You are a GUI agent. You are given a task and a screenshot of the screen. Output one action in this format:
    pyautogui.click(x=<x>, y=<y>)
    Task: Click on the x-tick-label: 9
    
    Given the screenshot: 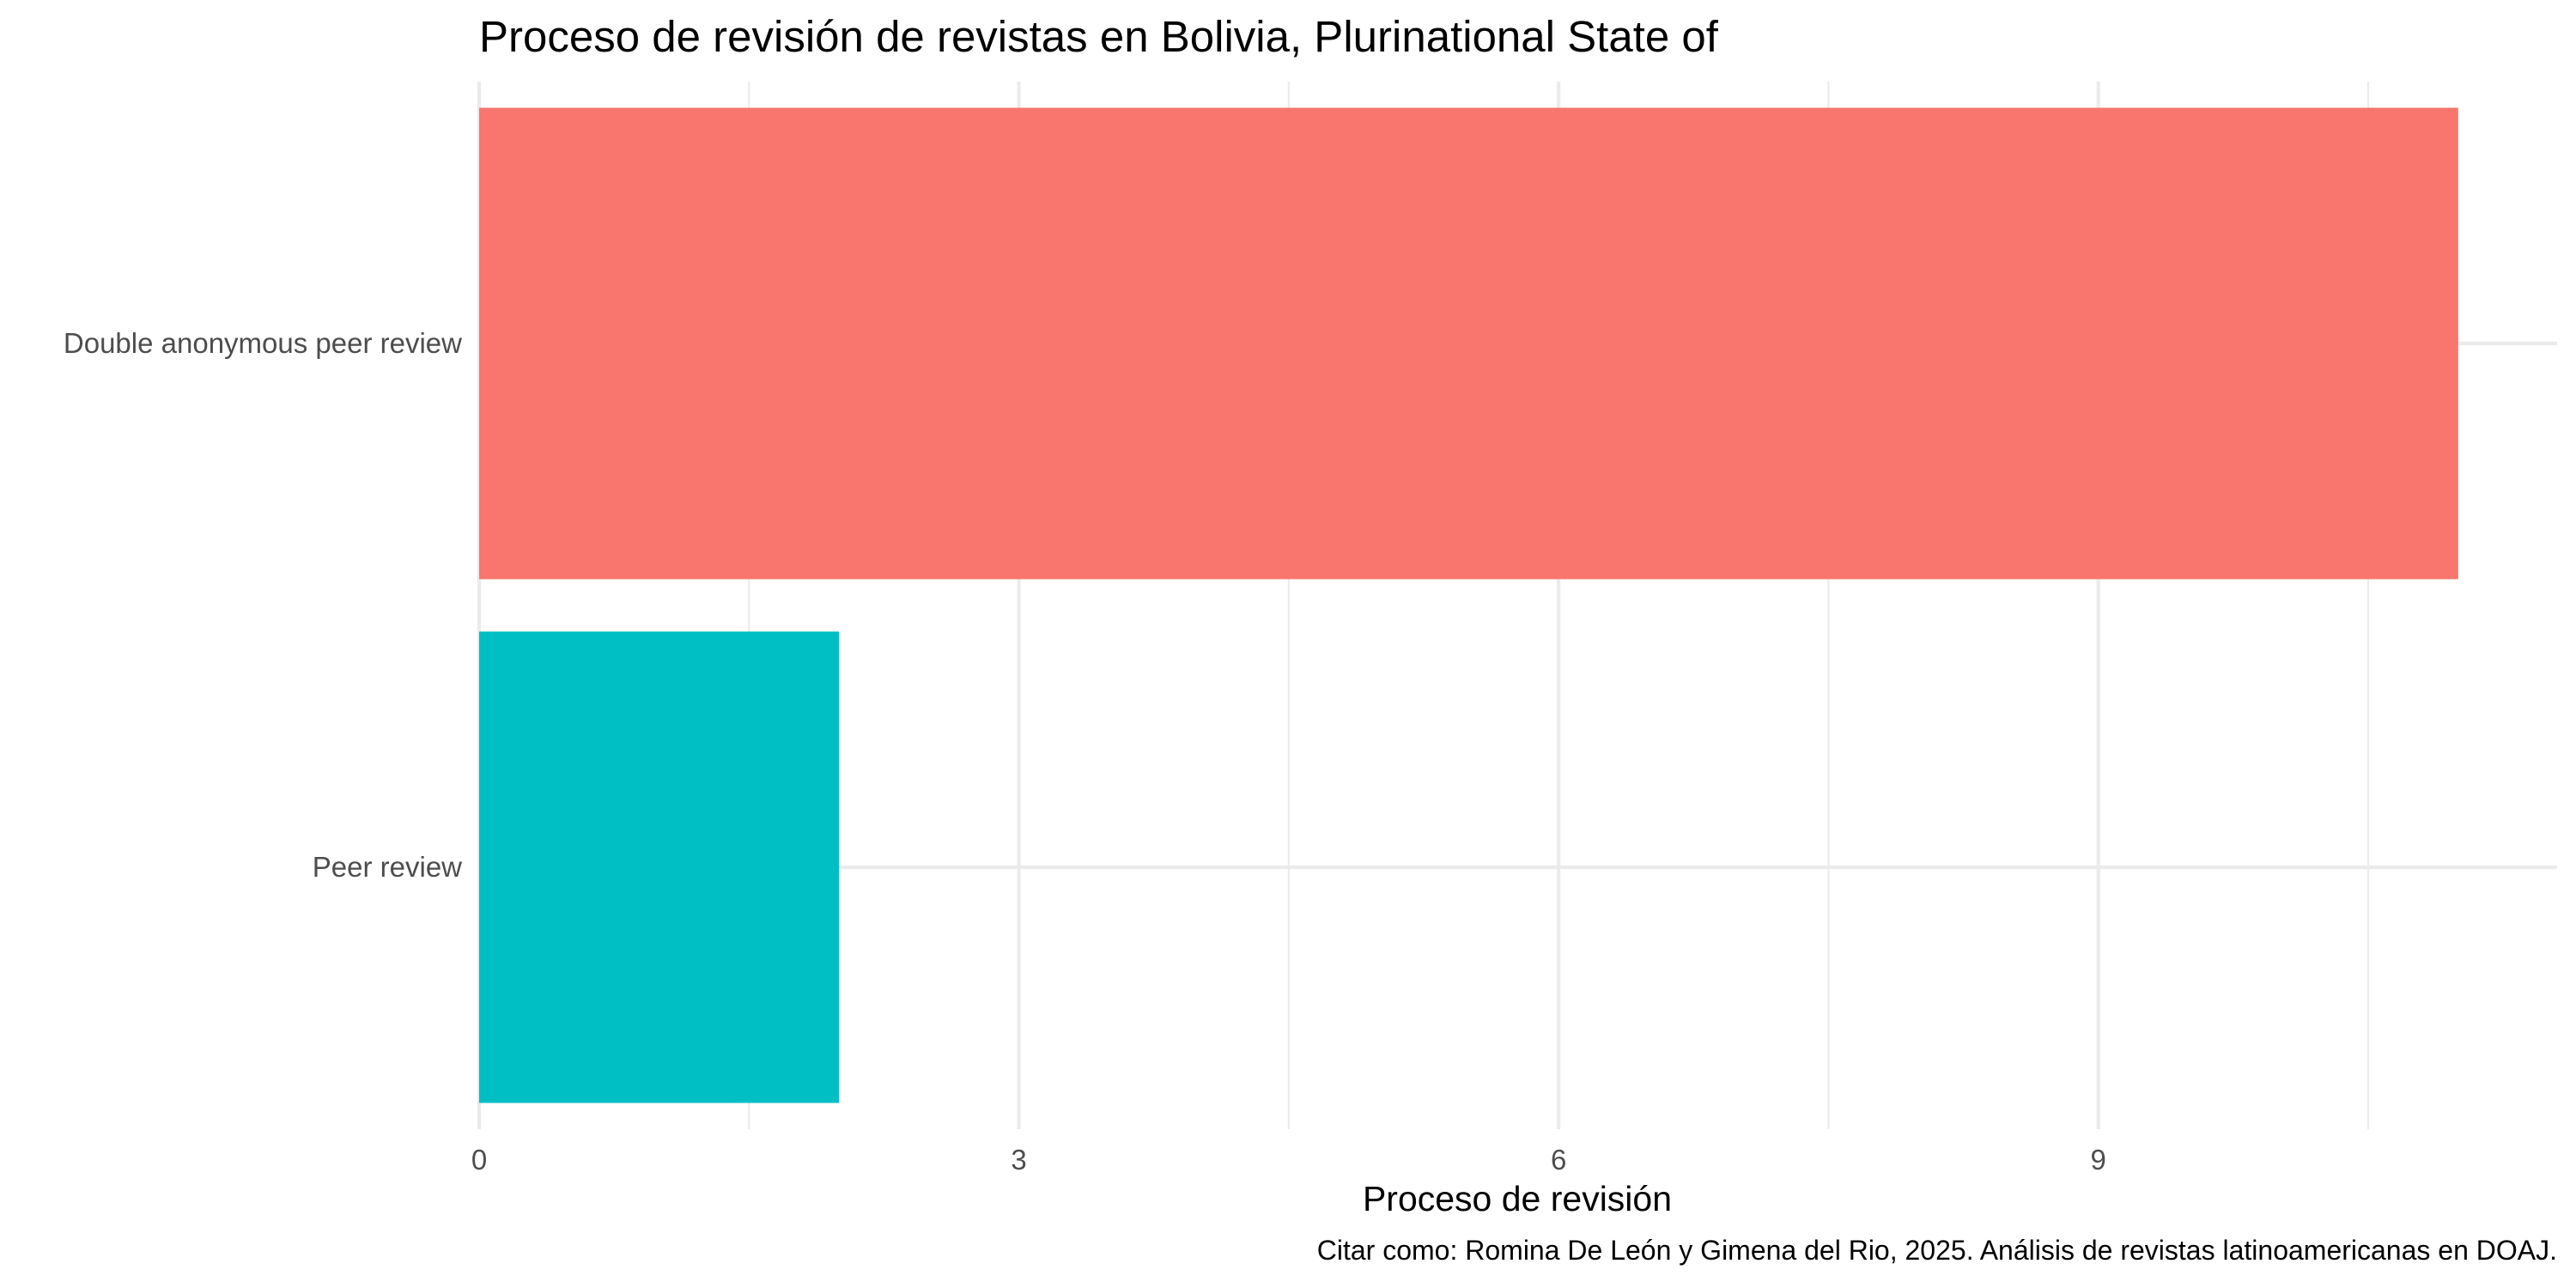 What is the action you would take?
    pyautogui.click(x=2098, y=1160)
    